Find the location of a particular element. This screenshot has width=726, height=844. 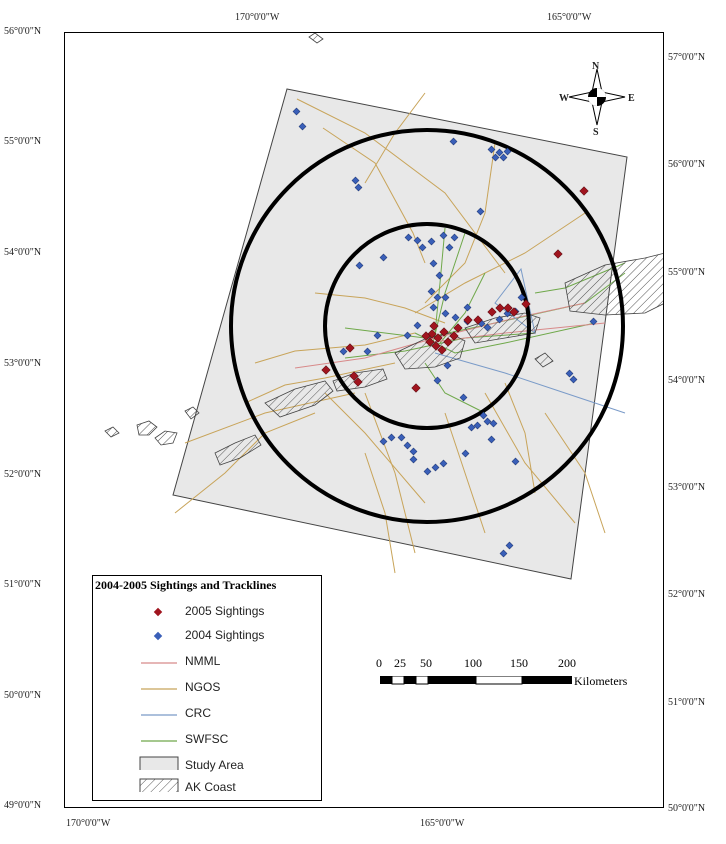

left-lat-label: 53°0'0"N is located at coordinates (23, 363).